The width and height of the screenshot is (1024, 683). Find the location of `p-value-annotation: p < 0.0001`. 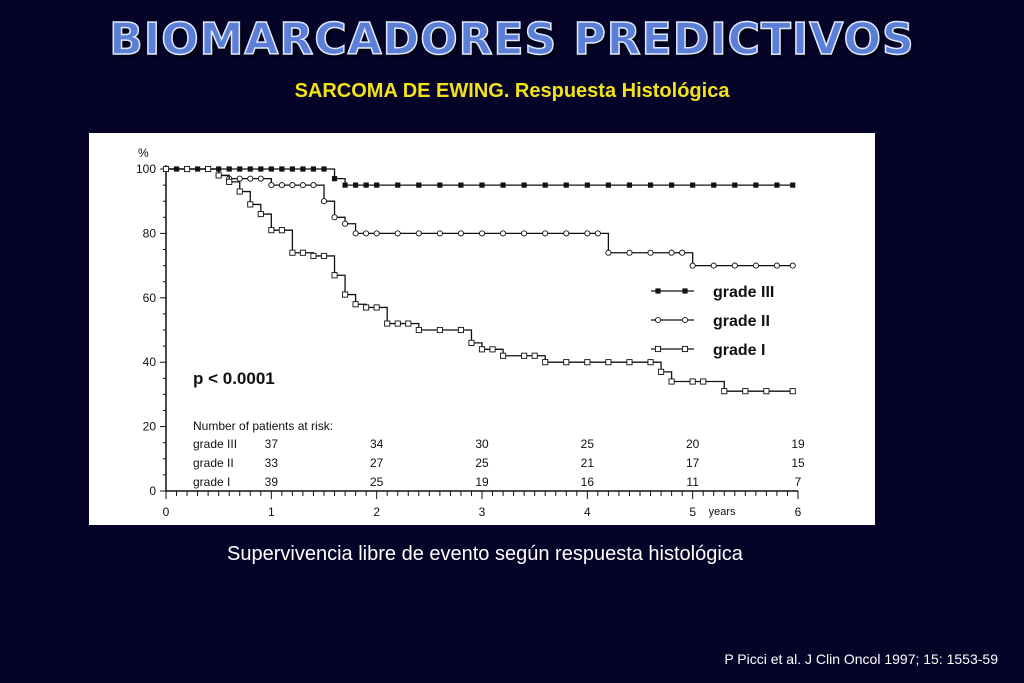

p-value-annotation: p < 0.0001 is located at coordinates (234, 378).